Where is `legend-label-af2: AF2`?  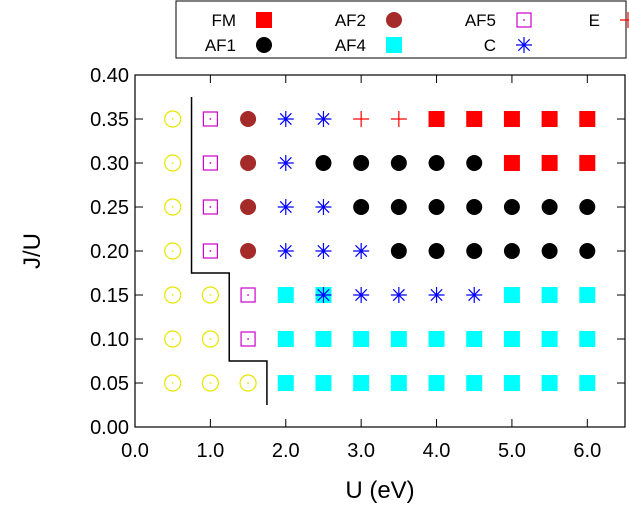 legend-label-af2: AF2 is located at coordinates (350, 20).